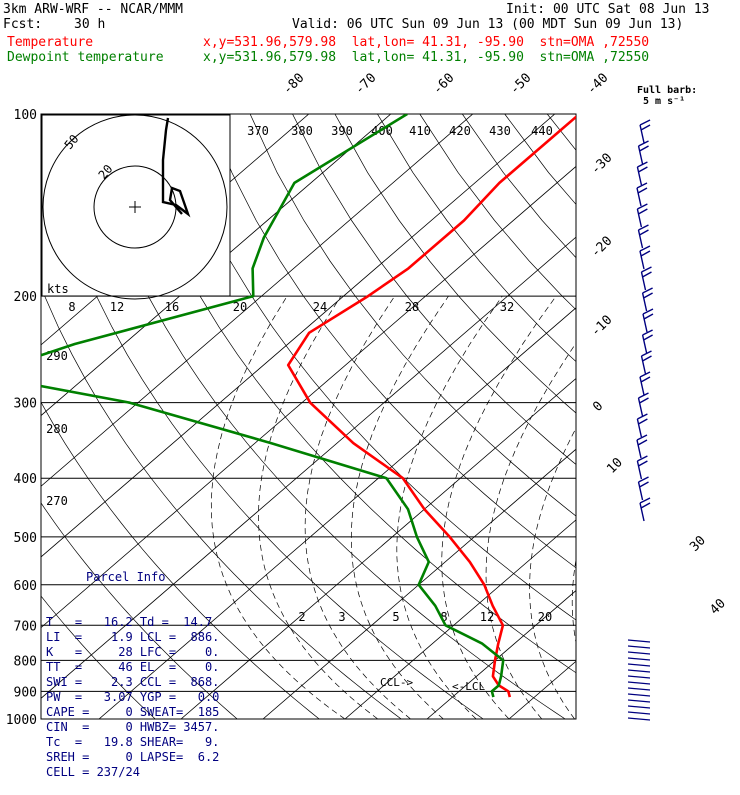  Describe the element at coordinates (597, 84) in the screenshot. I see `isotherm-label: -40` at that location.